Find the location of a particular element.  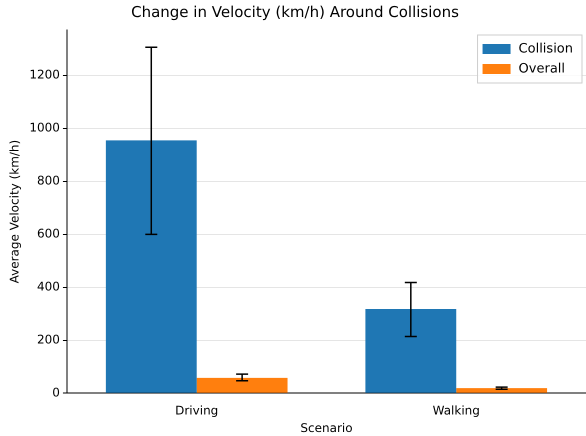

x-tick-label: Walking is located at coordinates (456, 411).